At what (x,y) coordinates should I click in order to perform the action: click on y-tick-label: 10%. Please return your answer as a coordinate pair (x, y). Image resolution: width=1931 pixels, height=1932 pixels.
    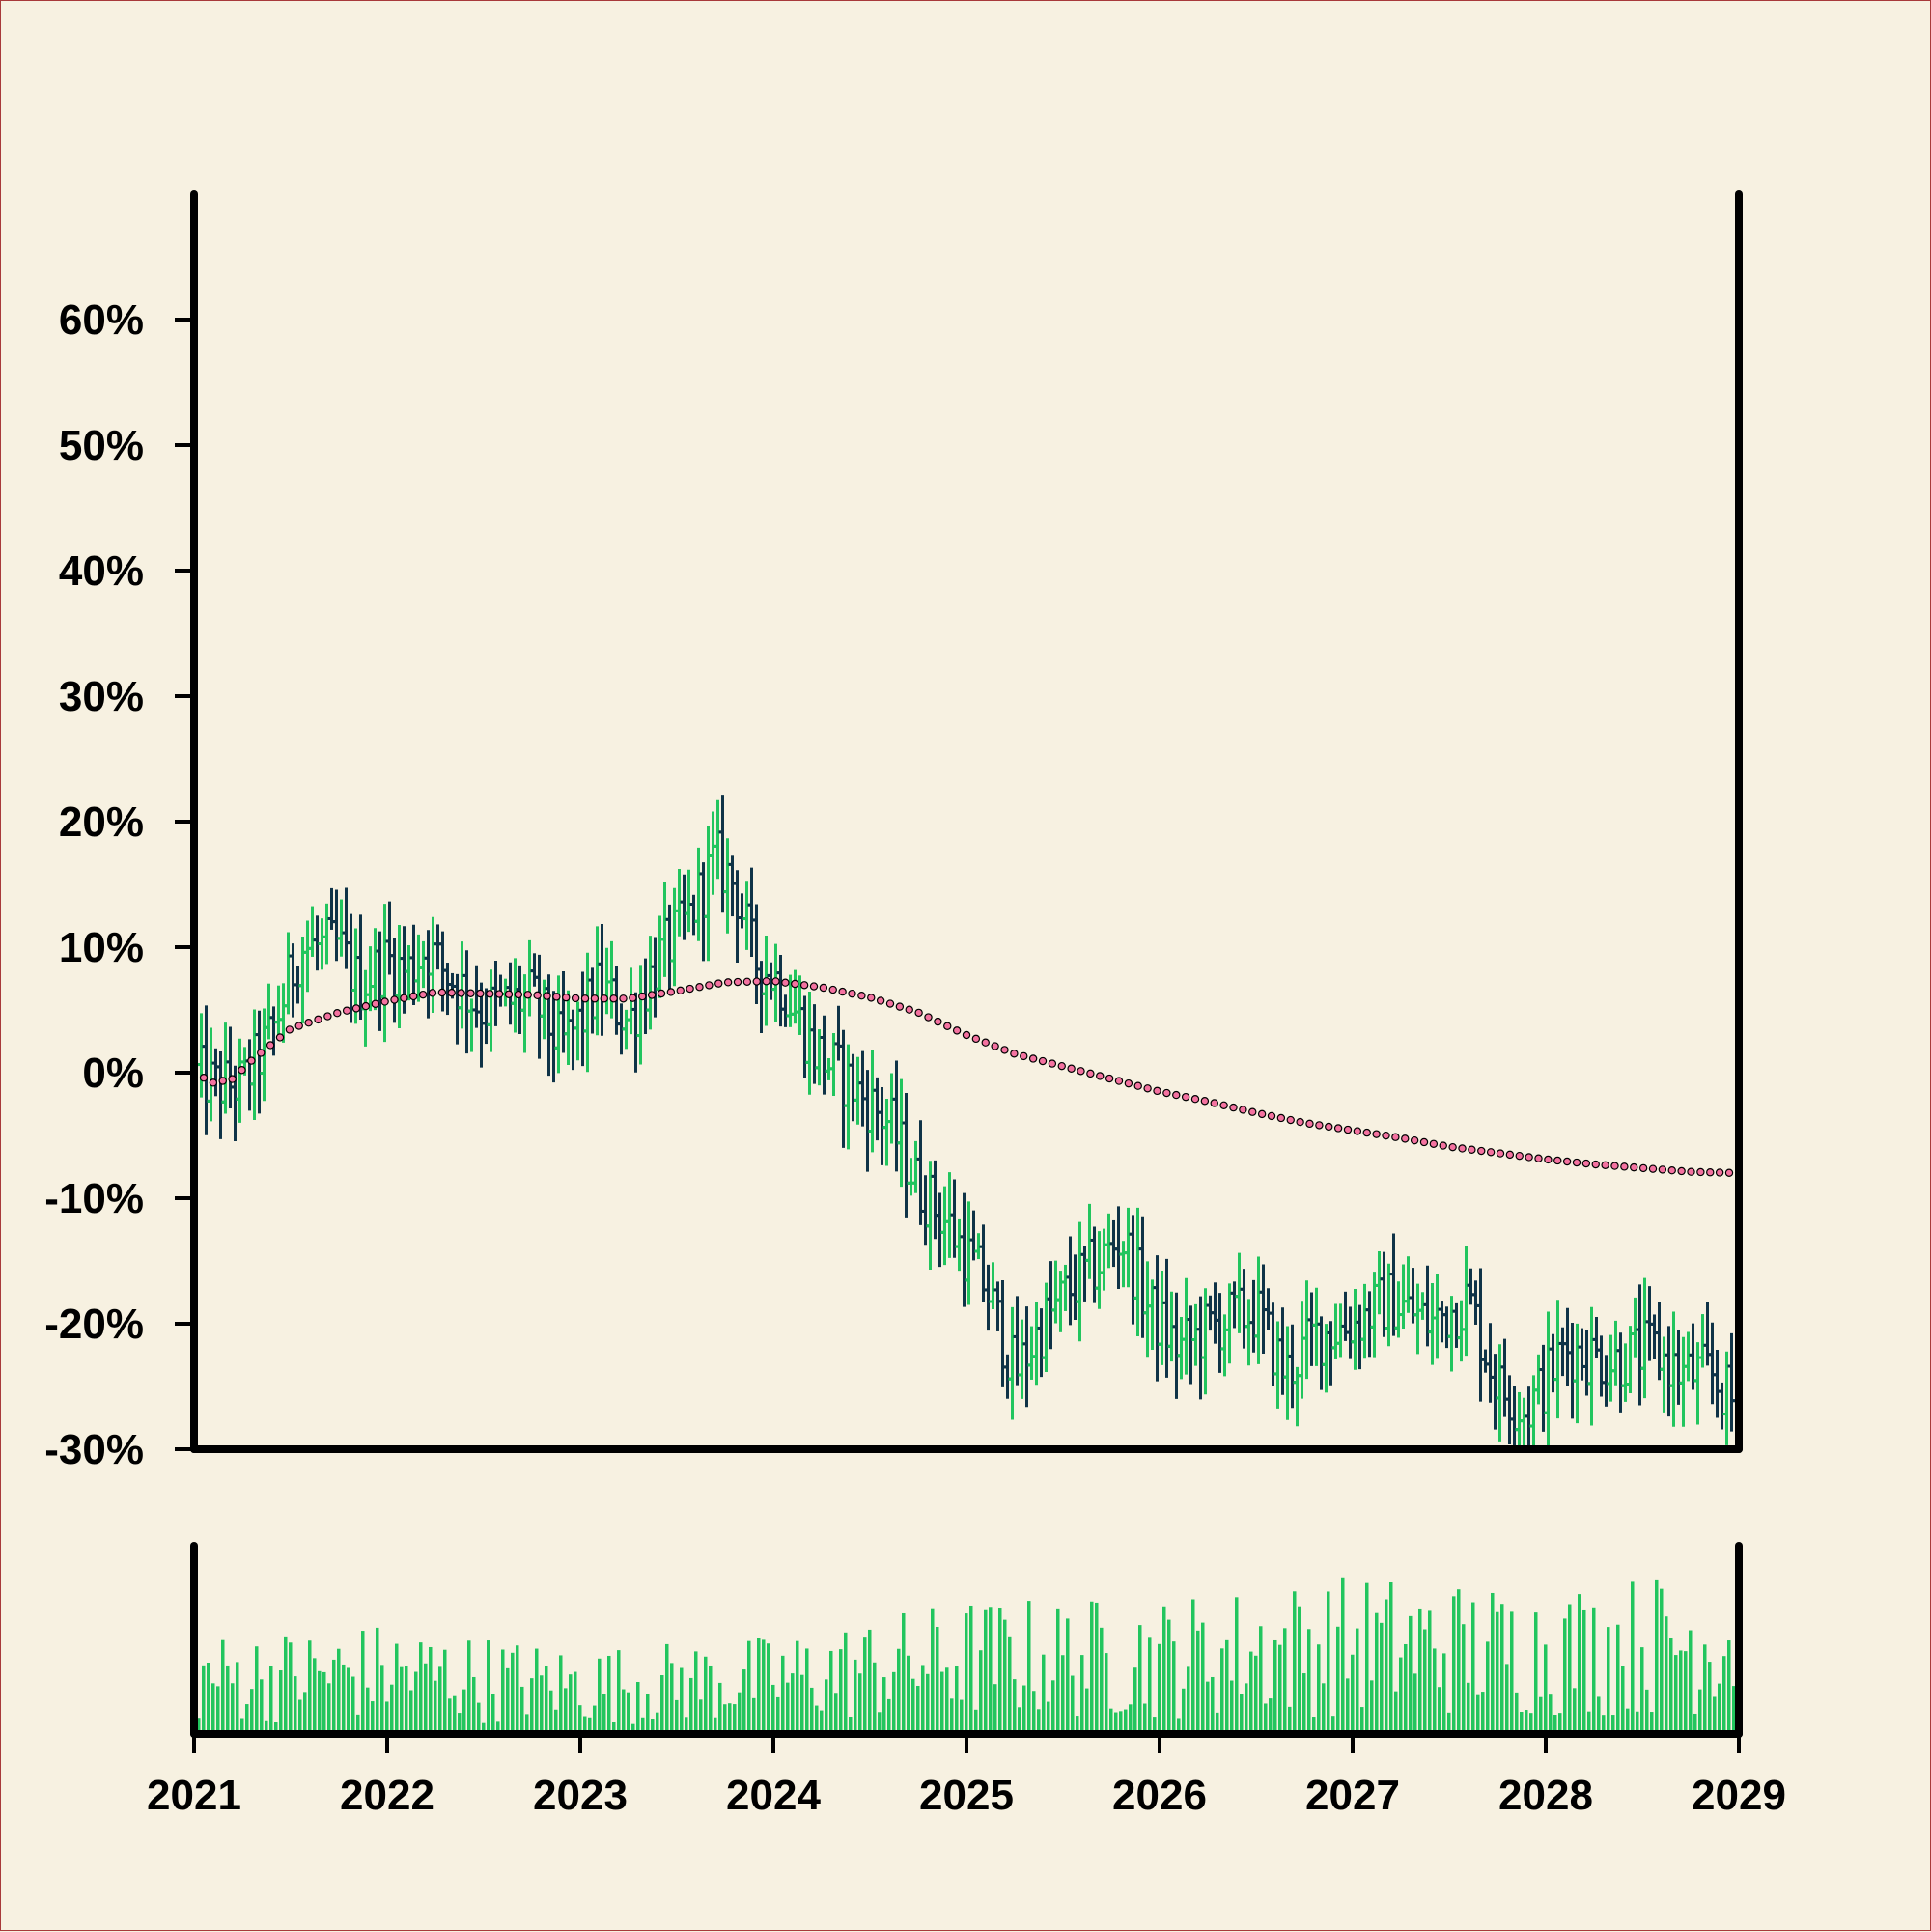
    Looking at the image, I should click on (101, 948).